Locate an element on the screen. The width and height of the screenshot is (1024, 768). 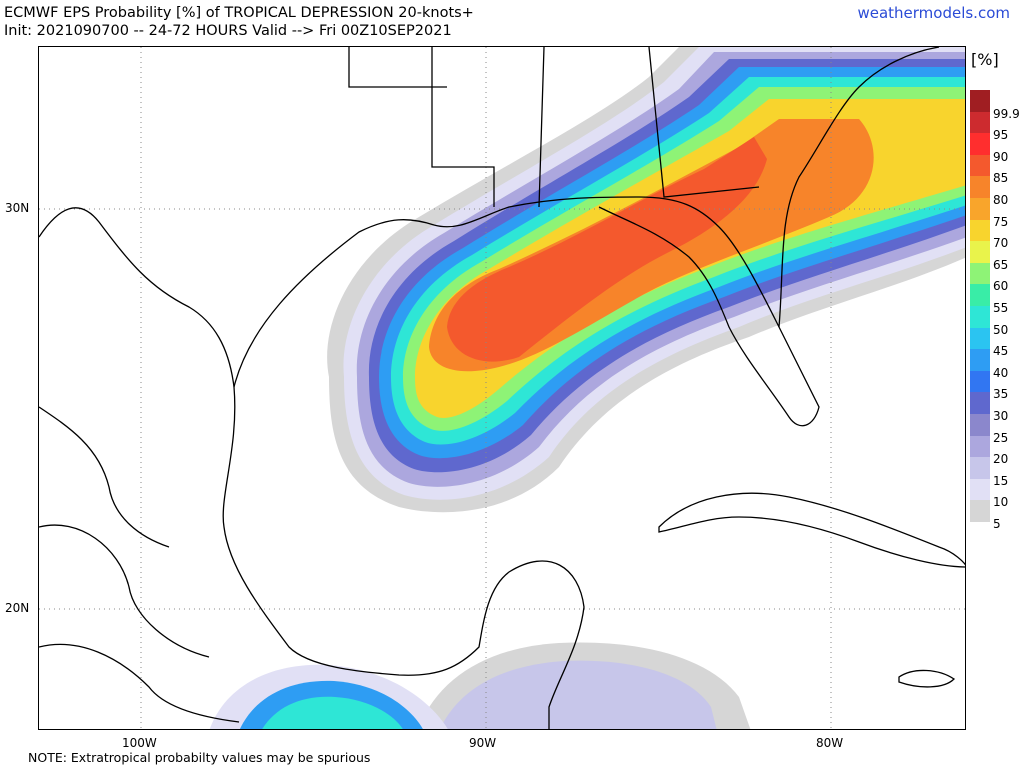
brand-label: weathermodels.com is located at coordinates (933, 13).